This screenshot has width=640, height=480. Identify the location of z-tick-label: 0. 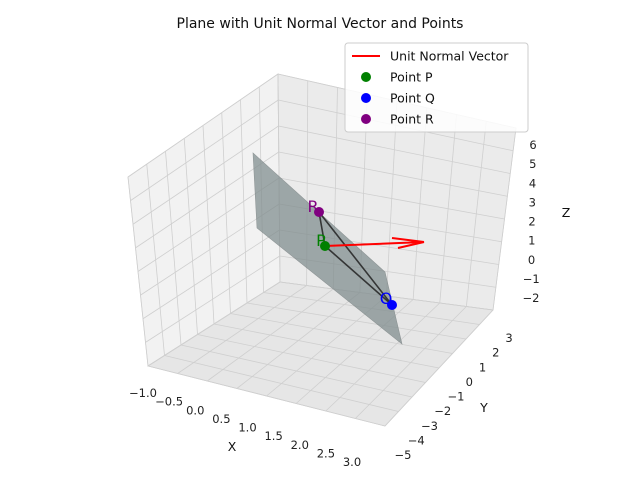
(531, 260).